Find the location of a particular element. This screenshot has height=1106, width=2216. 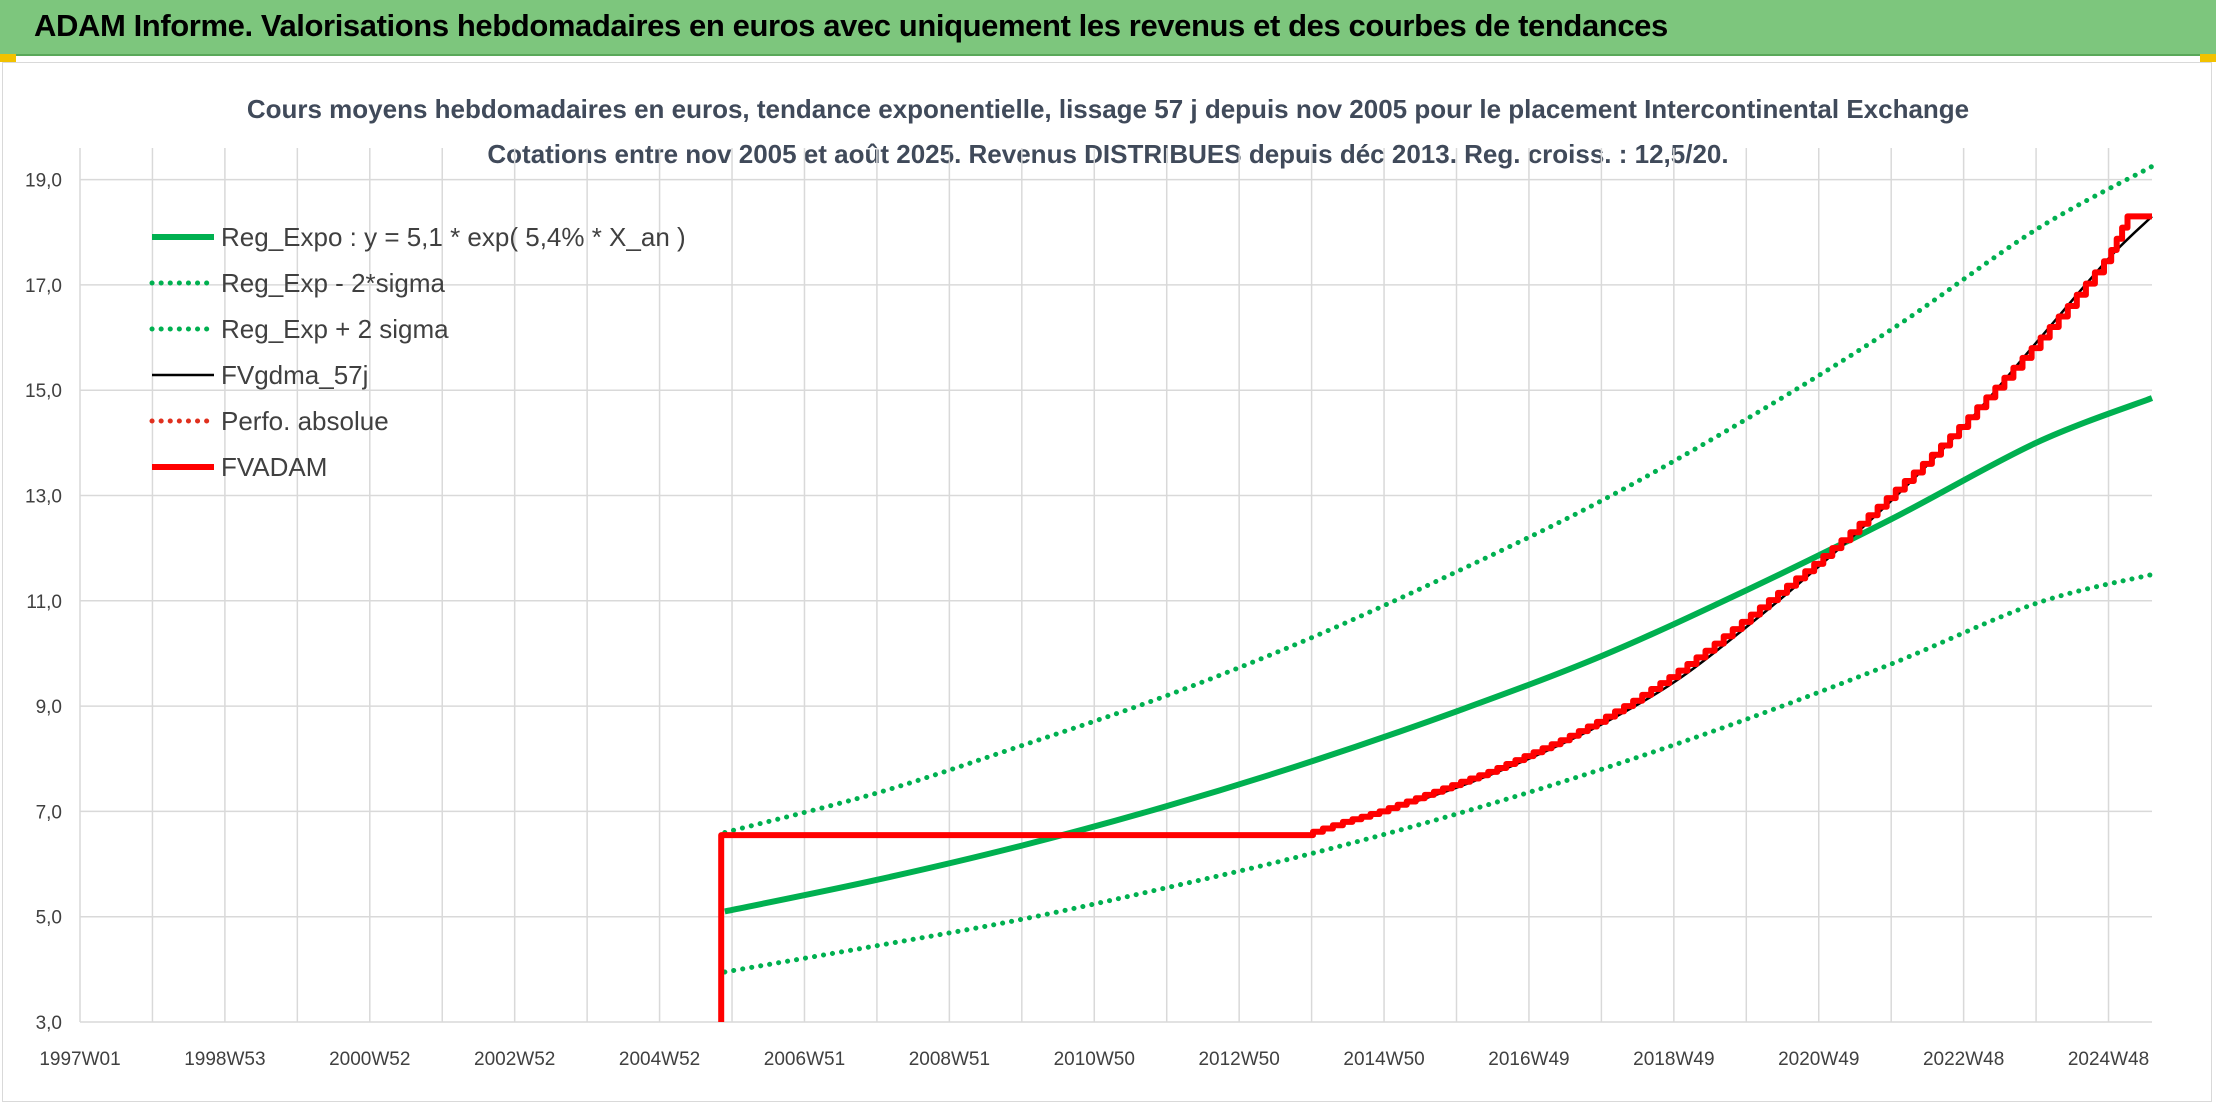

x-tick-label: 2000W52 is located at coordinates (369, 1059).